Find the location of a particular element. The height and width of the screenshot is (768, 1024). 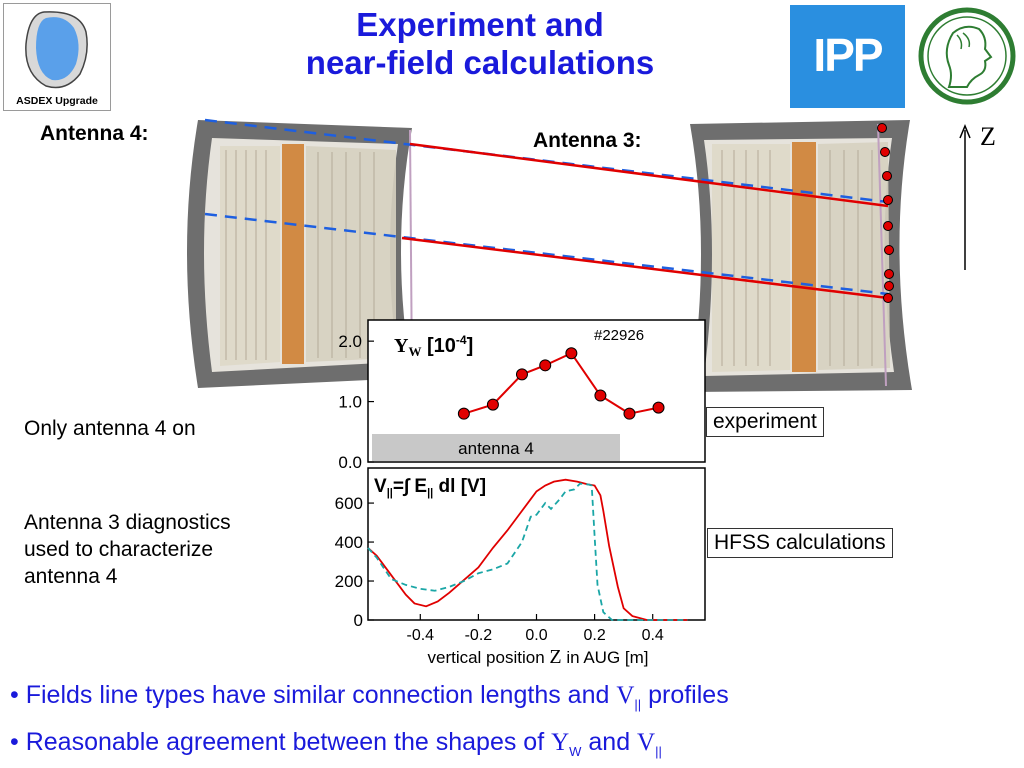

probe-markers is located at coordinates (885, 213).